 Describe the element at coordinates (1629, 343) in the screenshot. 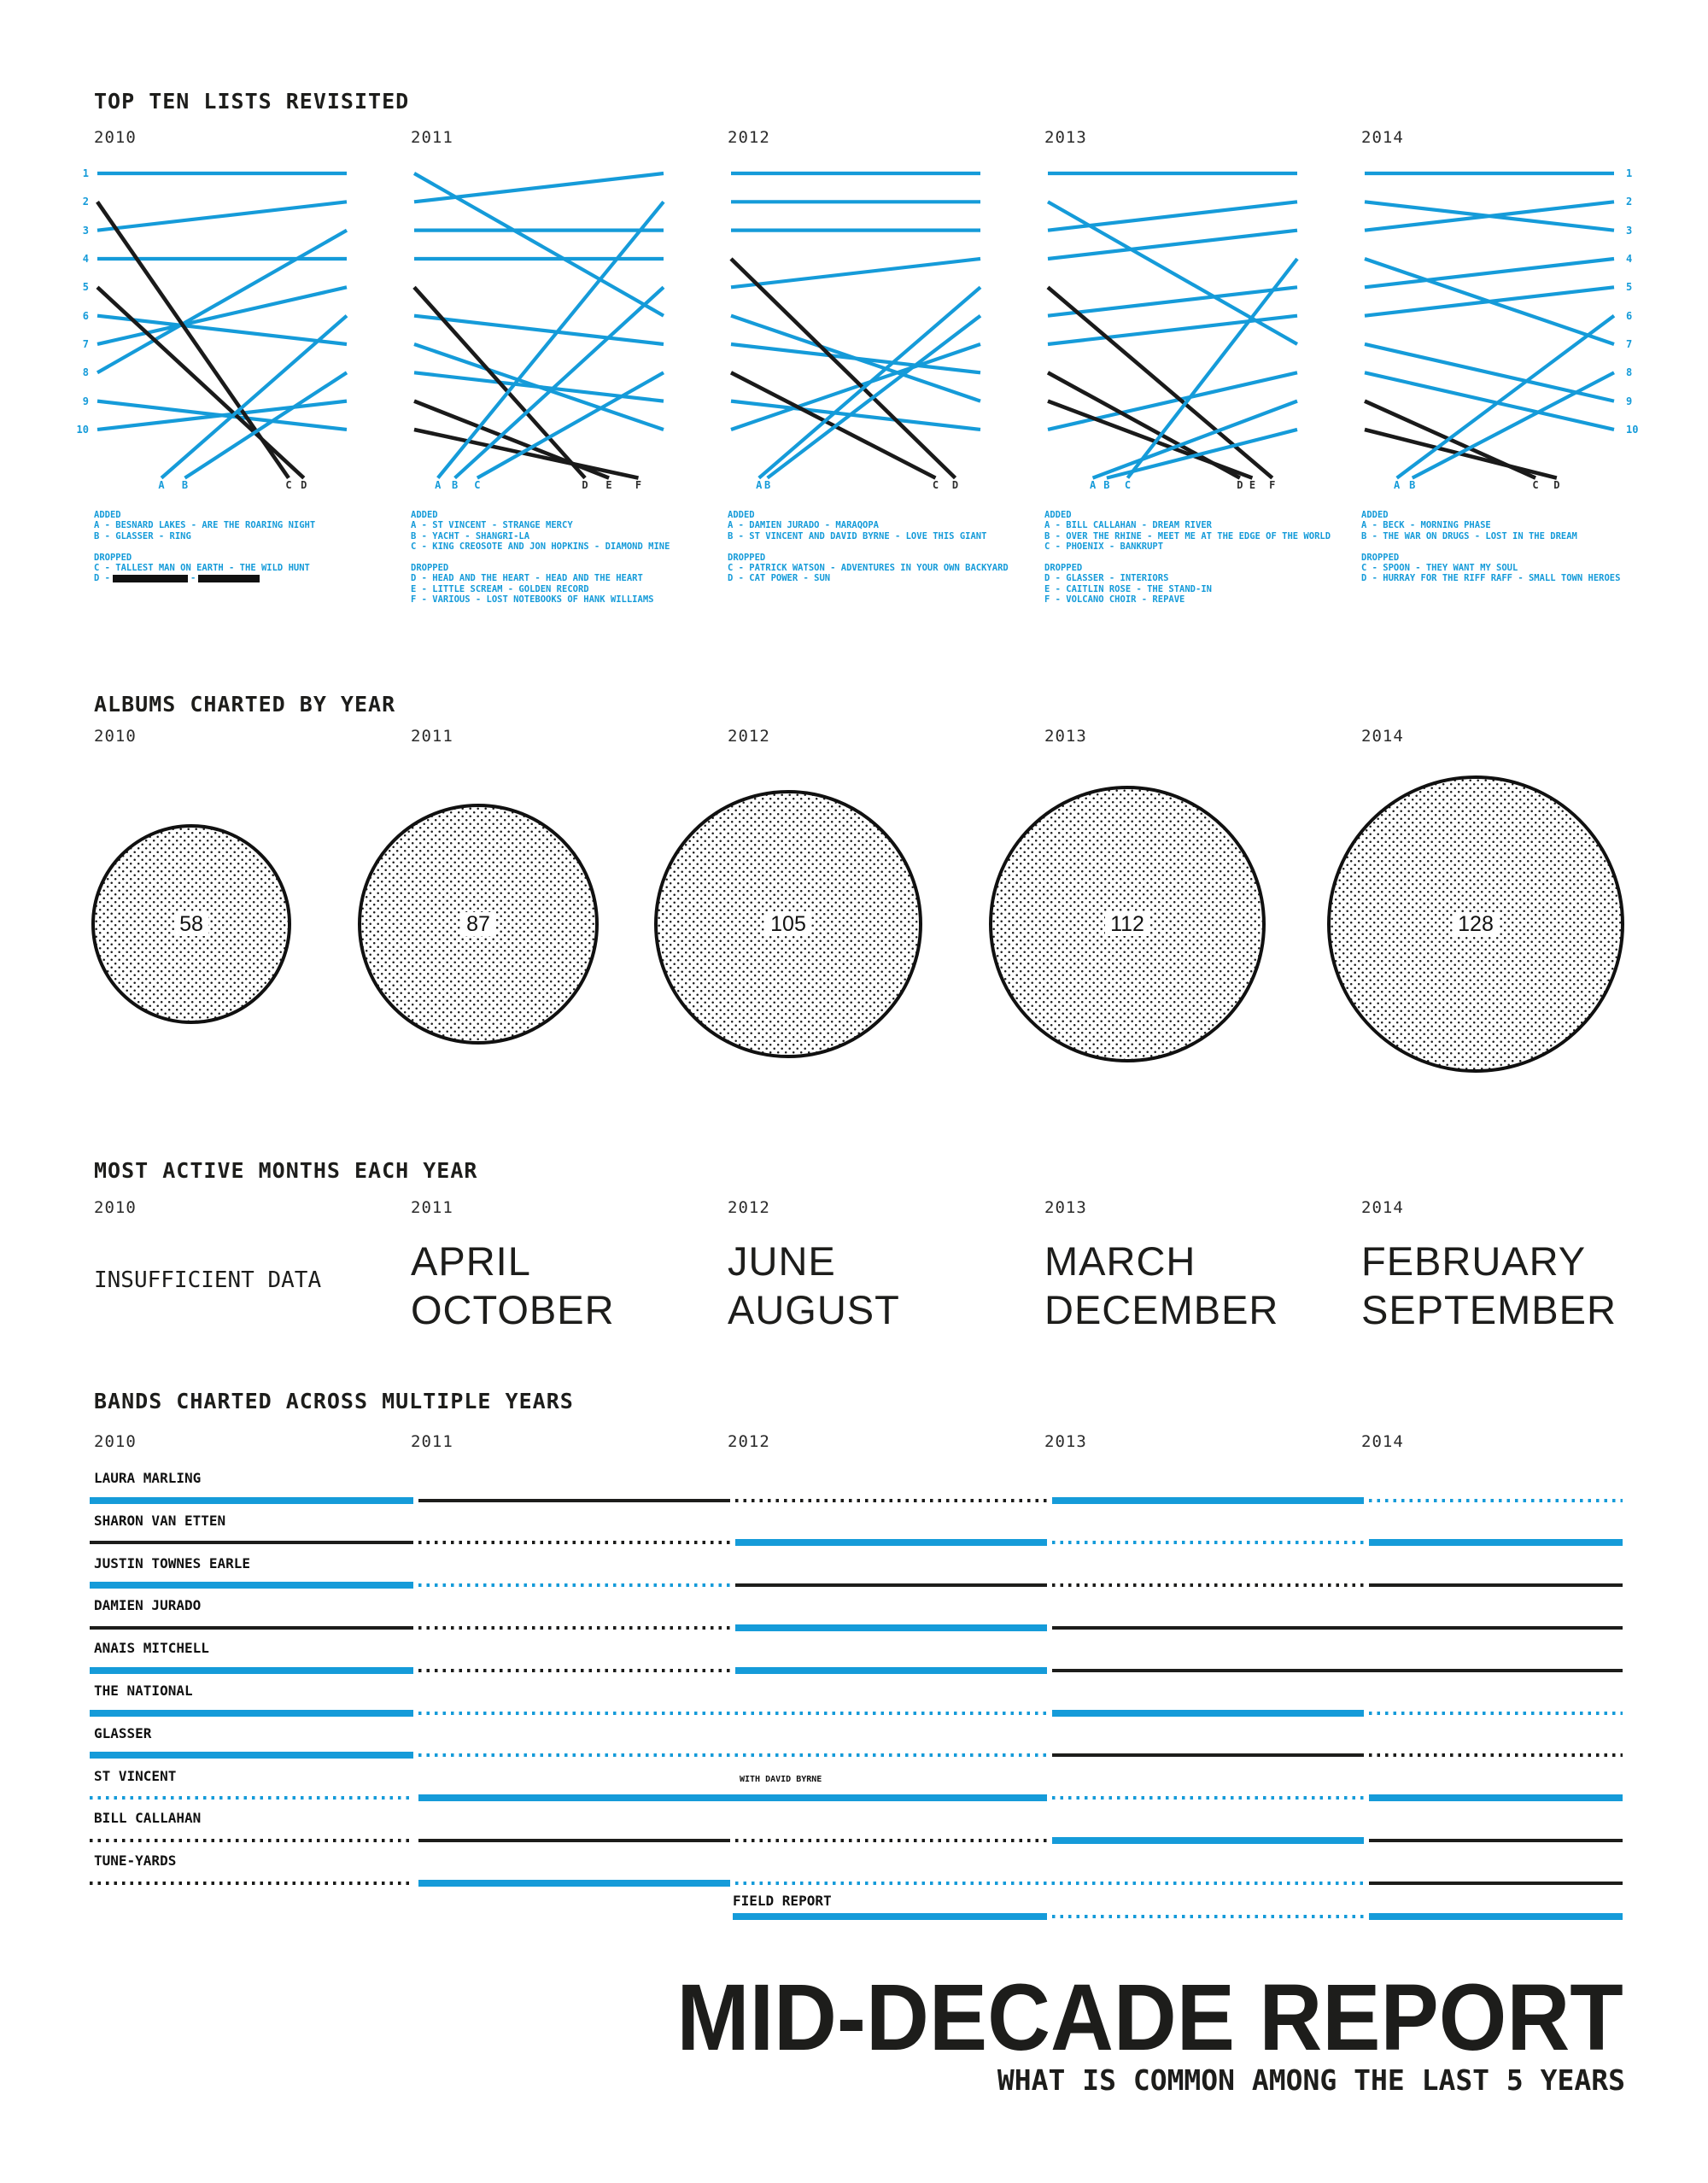

I see `rank-label-right-7: 7` at that location.